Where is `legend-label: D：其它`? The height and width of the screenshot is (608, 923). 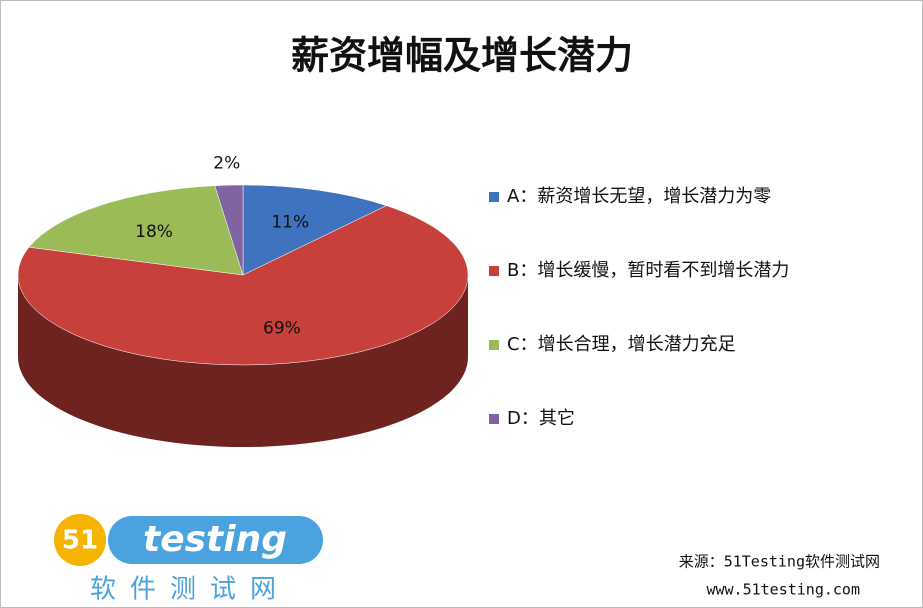
legend-label: D：其它 is located at coordinates (541, 418).